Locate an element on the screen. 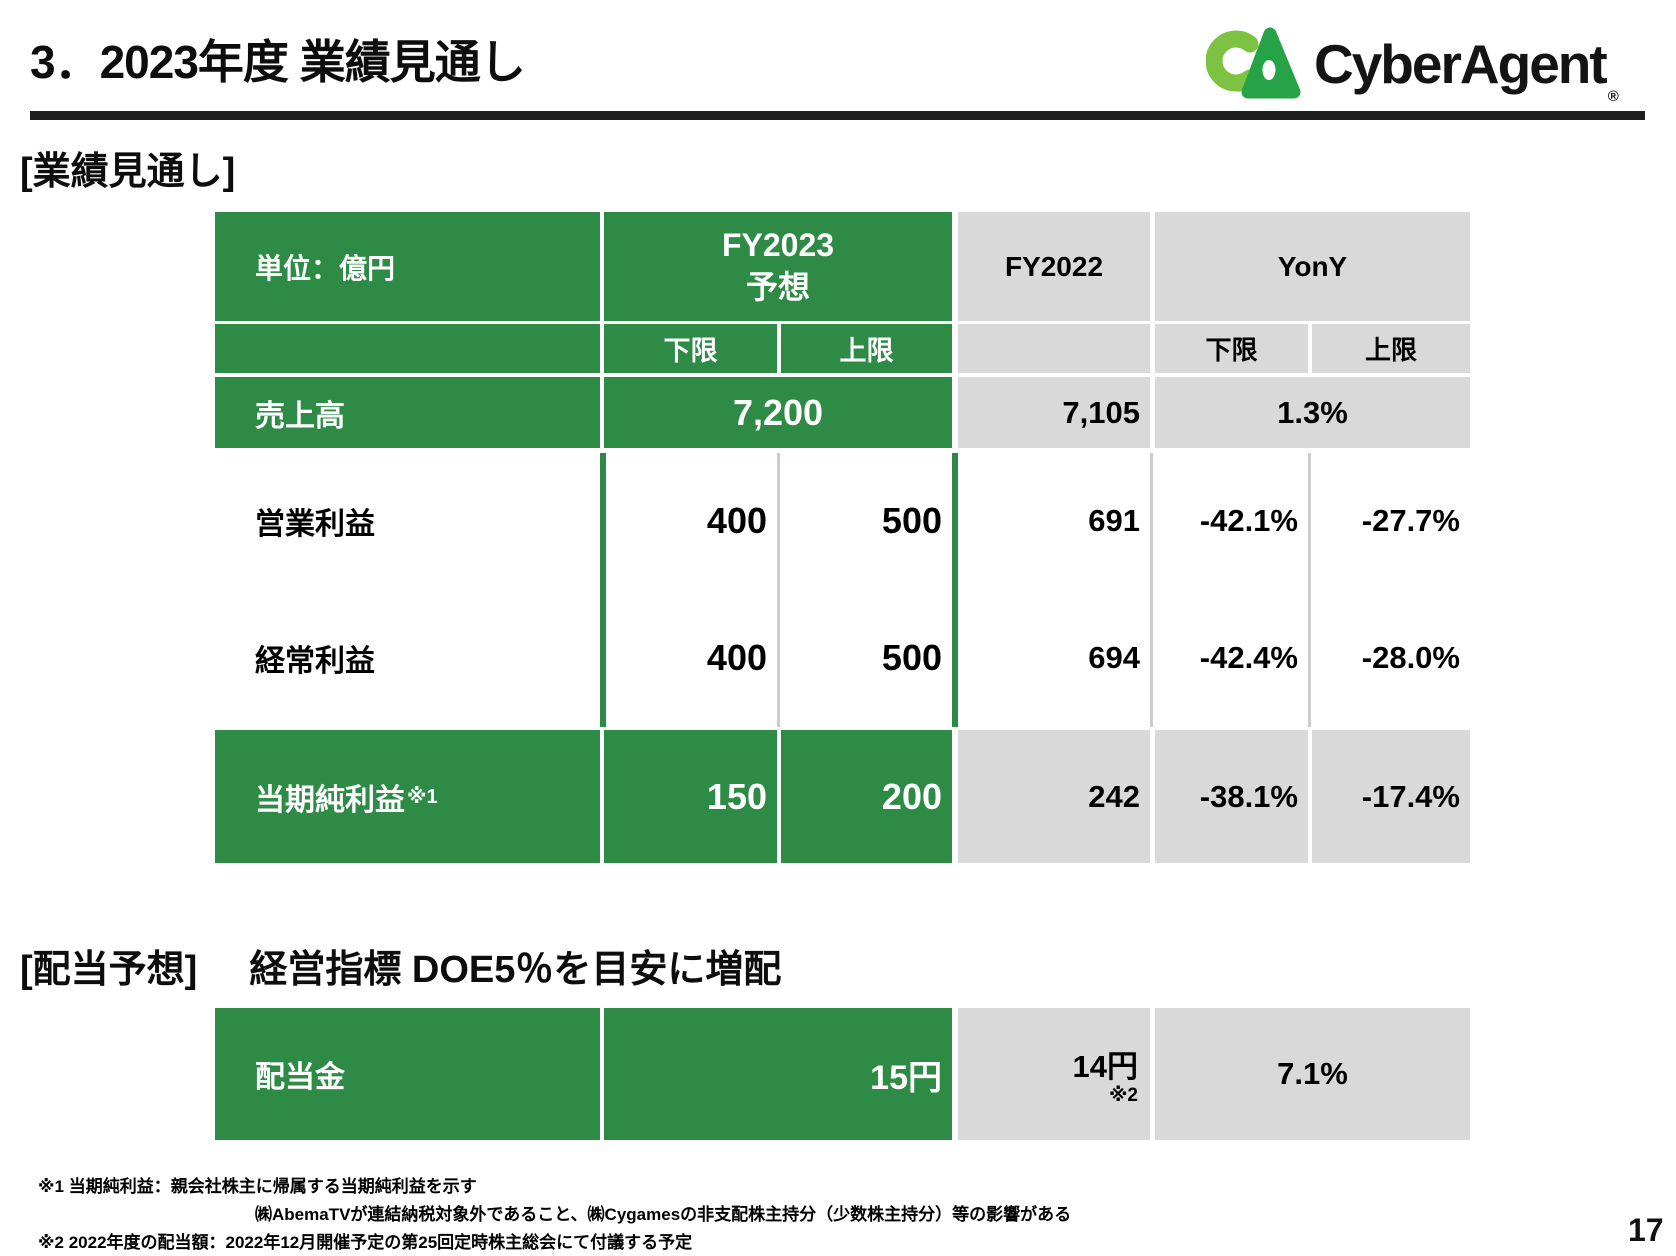  cell-ordinary-lower: 400 is located at coordinates (736, 657).